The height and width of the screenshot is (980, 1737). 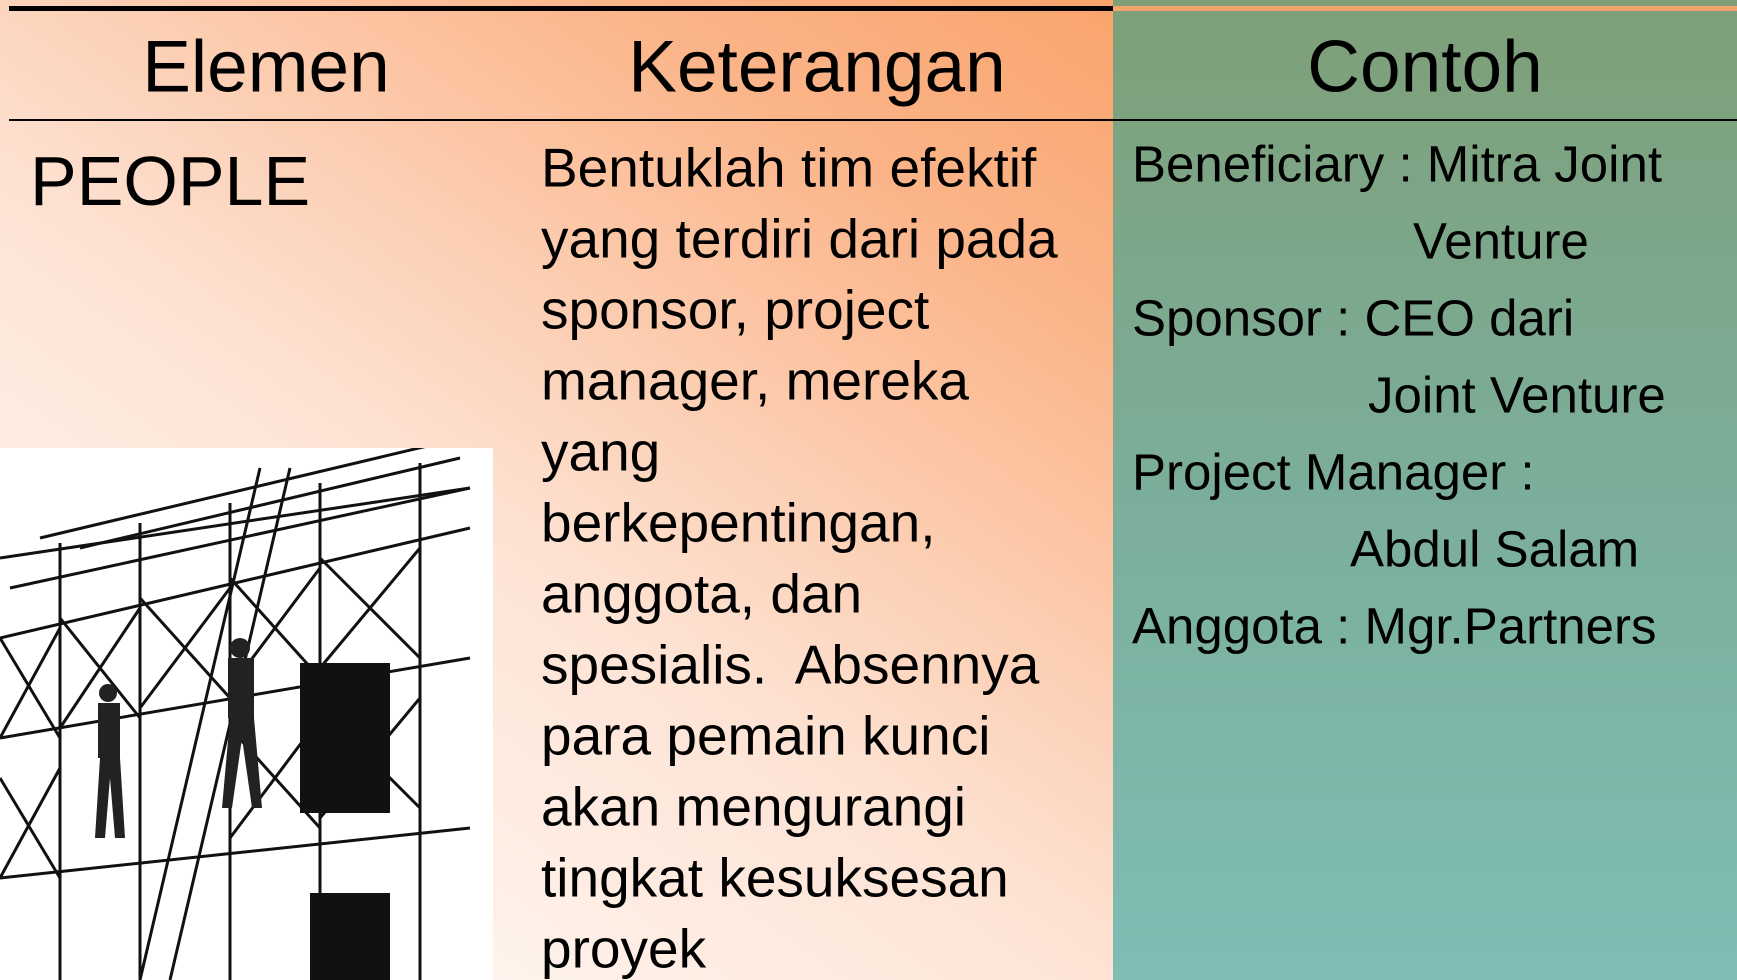 What do you see at coordinates (873, 120) in the screenshot?
I see `header-rule` at bounding box center [873, 120].